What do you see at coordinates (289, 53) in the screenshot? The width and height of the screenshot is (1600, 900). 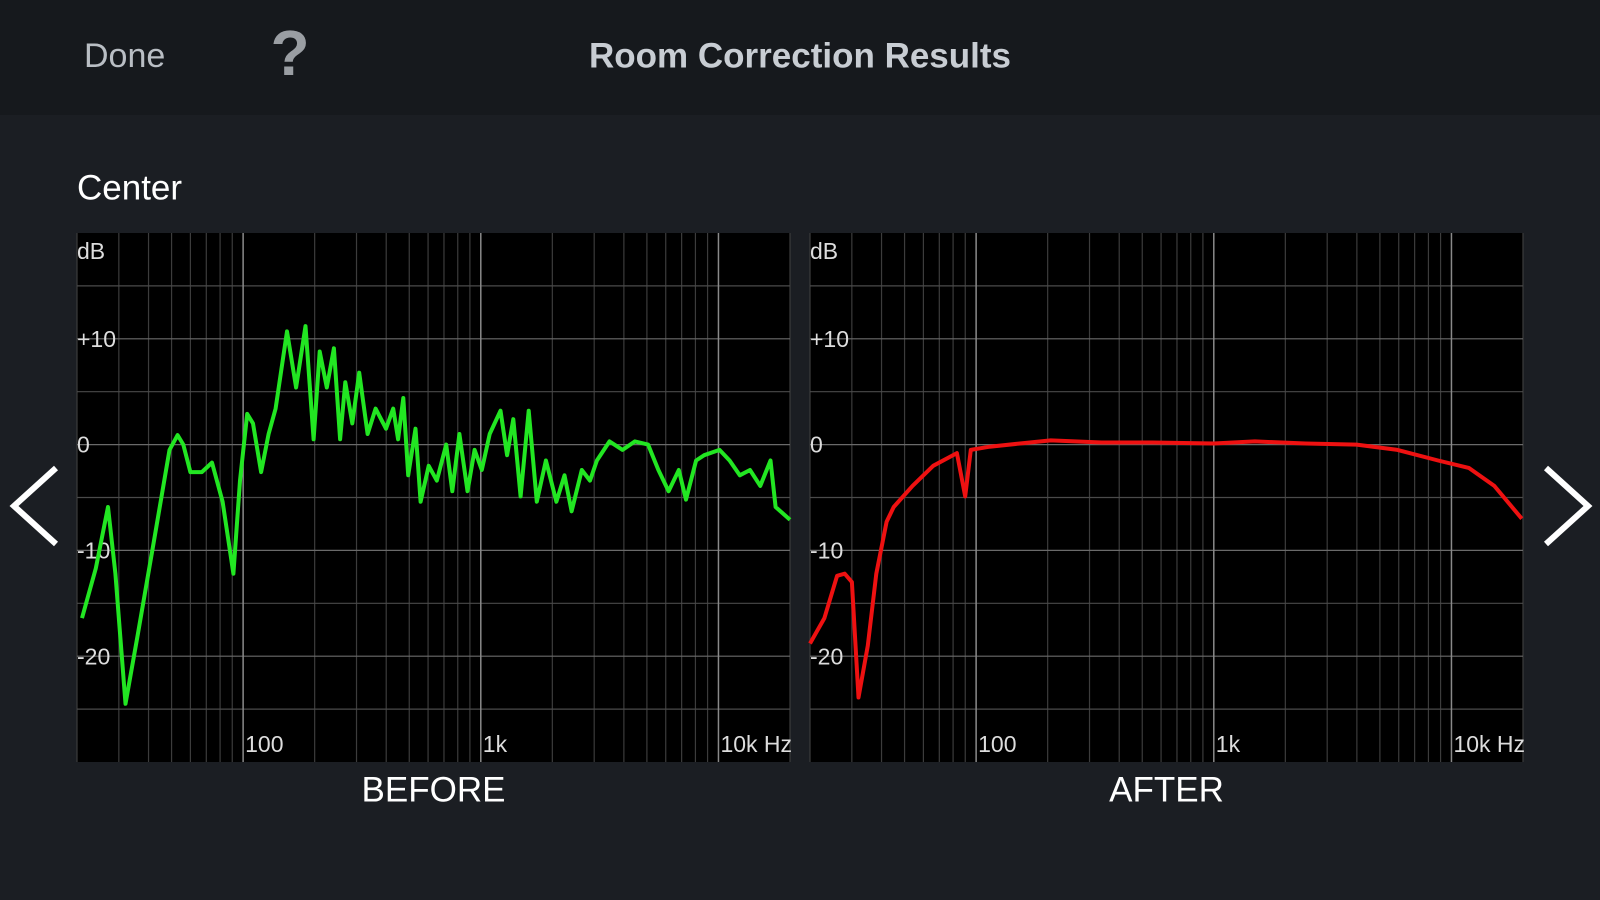 I see `help-button: ?` at bounding box center [289, 53].